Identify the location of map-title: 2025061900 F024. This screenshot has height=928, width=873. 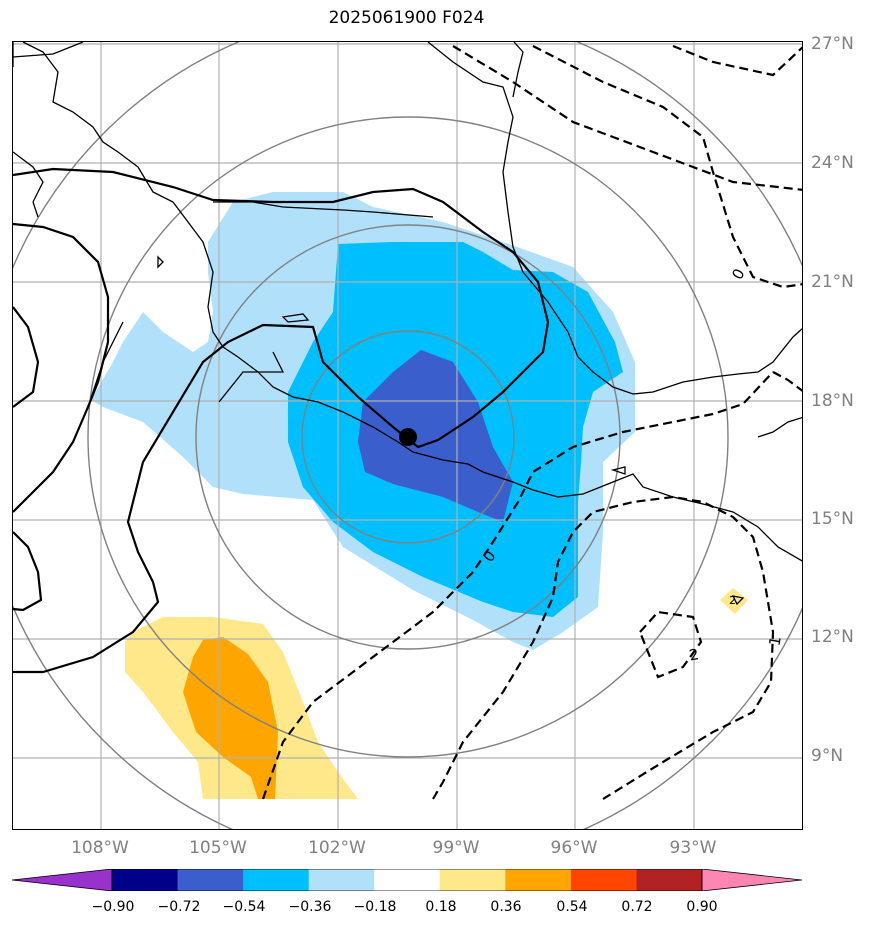
(406, 18).